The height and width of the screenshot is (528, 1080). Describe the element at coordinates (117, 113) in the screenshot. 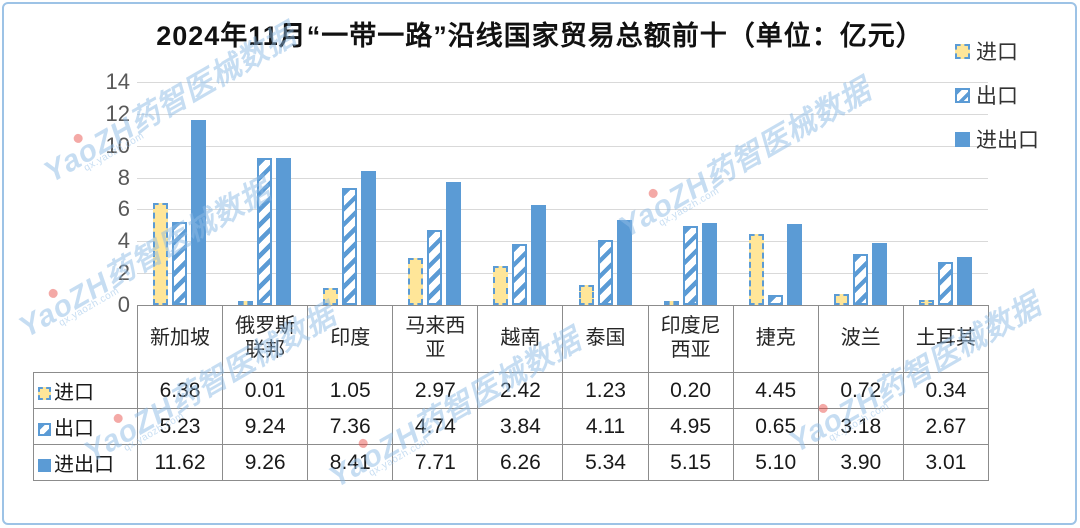

I see `y-tick-label: 12` at that location.